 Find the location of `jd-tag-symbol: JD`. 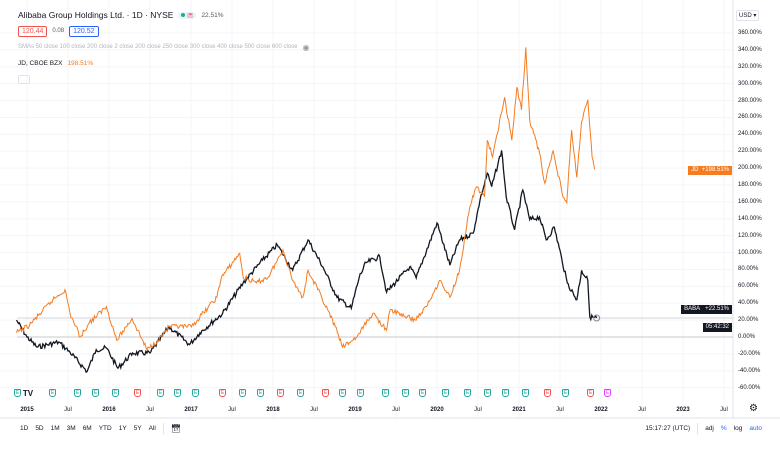

jd-tag-symbol: JD is located at coordinates (695, 170).